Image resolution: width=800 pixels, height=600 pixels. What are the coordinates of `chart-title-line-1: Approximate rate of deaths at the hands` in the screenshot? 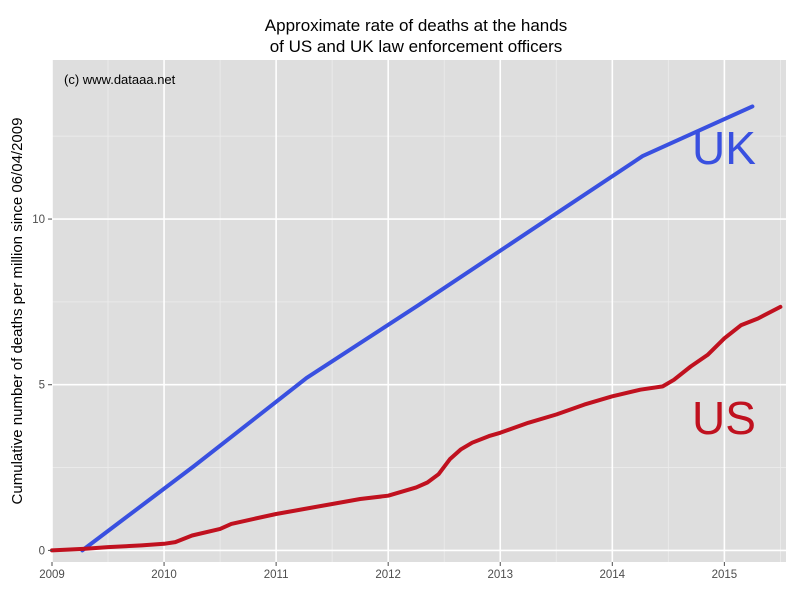 It's located at (416, 25).